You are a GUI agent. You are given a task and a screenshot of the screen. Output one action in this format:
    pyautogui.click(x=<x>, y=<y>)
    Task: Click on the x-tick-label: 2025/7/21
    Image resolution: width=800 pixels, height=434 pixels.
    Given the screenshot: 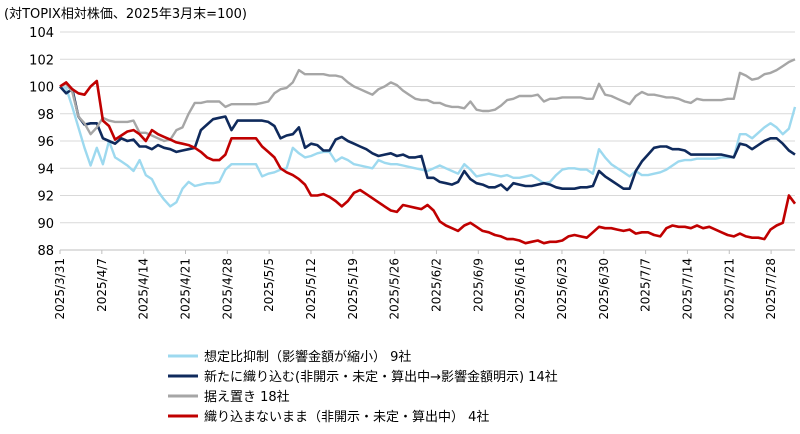 What is the action you would take?
    pyautogui.click(x=729, y=289)
    